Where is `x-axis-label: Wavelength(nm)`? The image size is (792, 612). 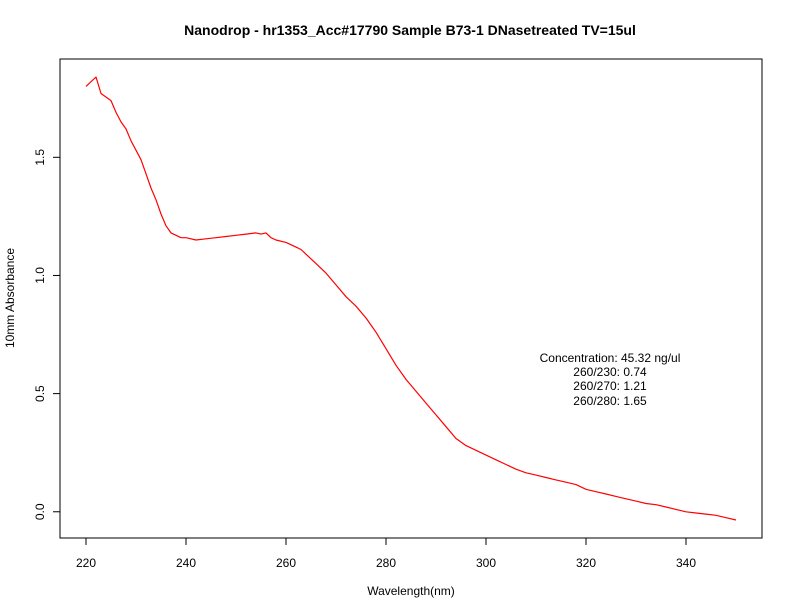
x-axis-label: Wavelength(nm) is located at coordinates (411, 591).